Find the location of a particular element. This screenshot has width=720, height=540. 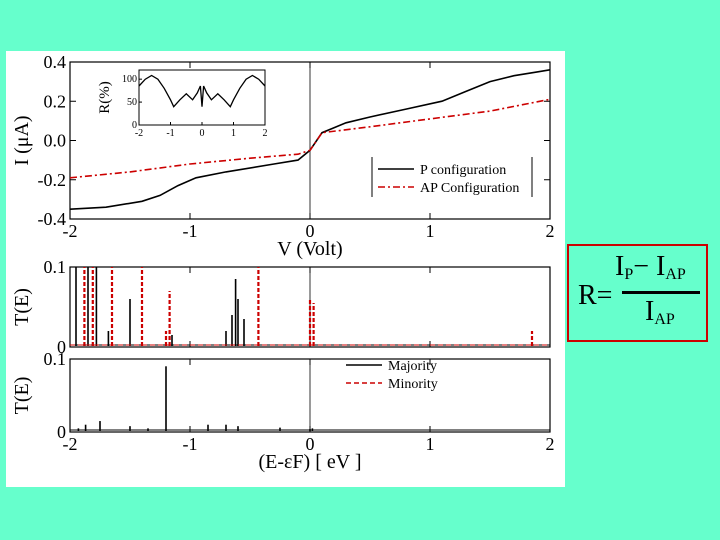

inset-x-tick-label: -1 is located at coordinates (170, 133).